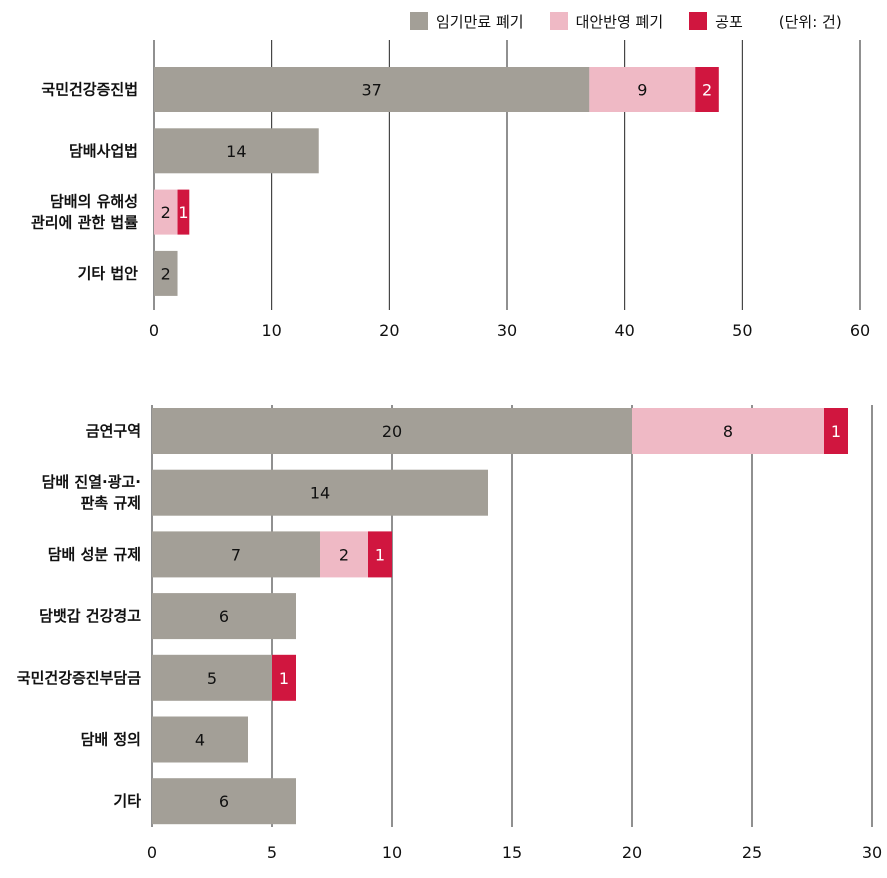 The width and height of the screenshot is (887, 878). I want to click on category-label: 담뱃갑 건강경고, so click(90, 616).